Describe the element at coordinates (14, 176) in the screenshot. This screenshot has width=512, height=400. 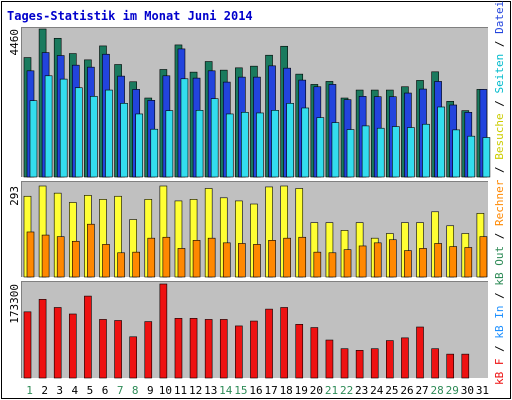
I see `y-axis-labels: 4460 293 173300` at that location.